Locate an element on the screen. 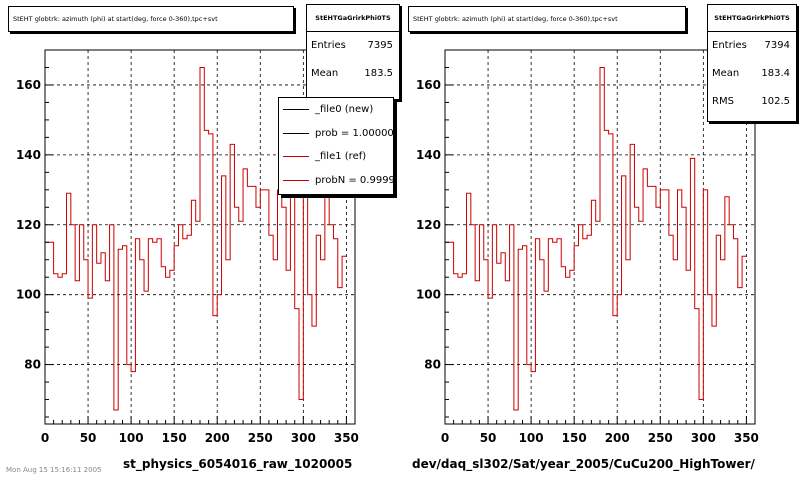  legend-label: probN = 0.999977 is located at coordinates (354, 180).